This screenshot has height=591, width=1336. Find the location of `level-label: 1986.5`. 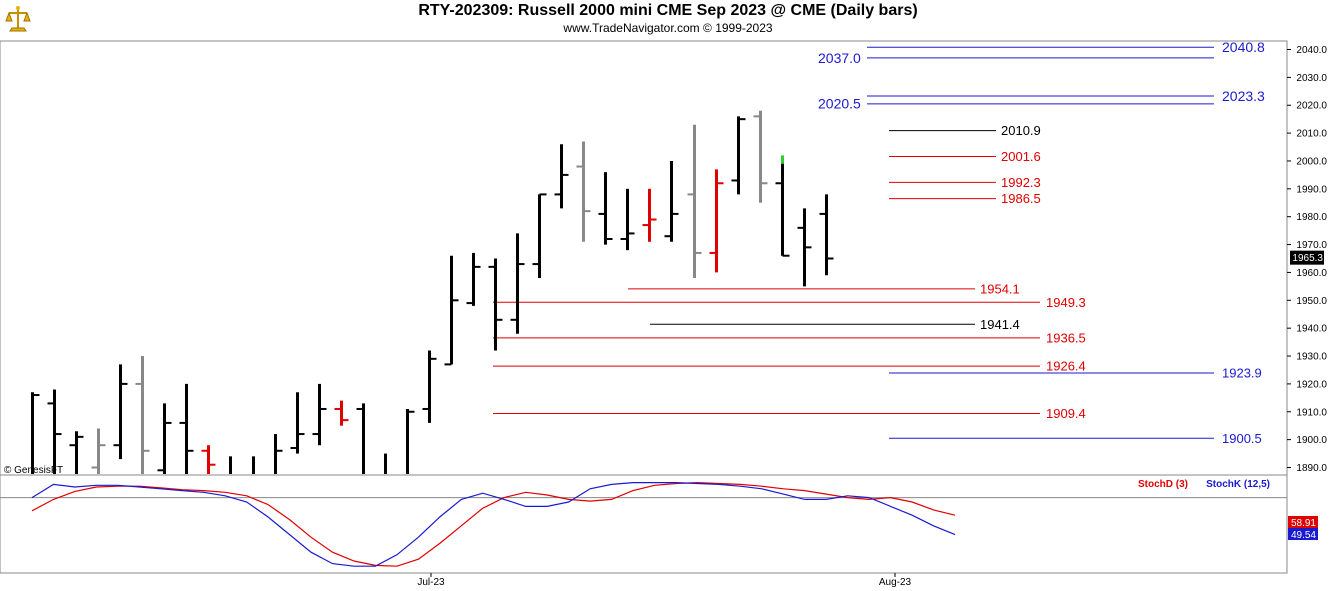

level-label: 1986.5 is located at coordinates (1021, 198).